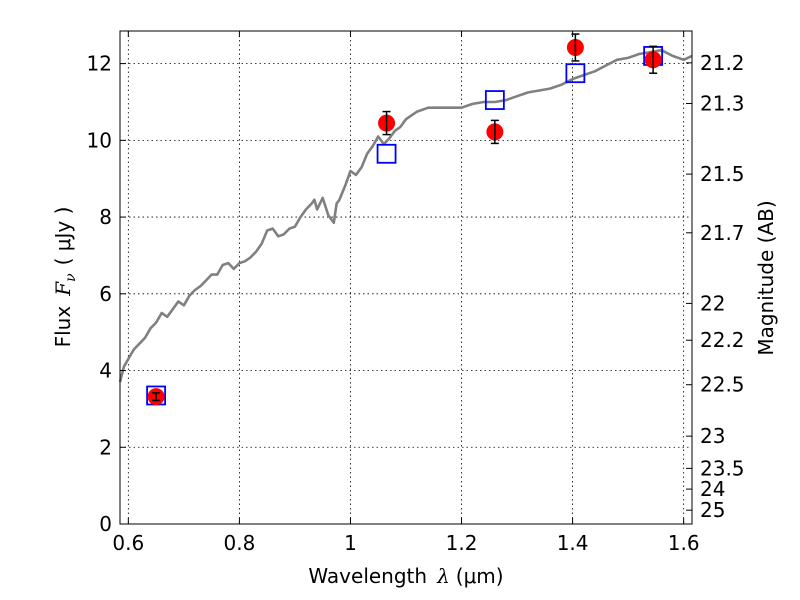  What do you see at coordinates (684, 543) in the screenshot?
I see `x-tick-label: 1.6` at bounding box center [684, 543].